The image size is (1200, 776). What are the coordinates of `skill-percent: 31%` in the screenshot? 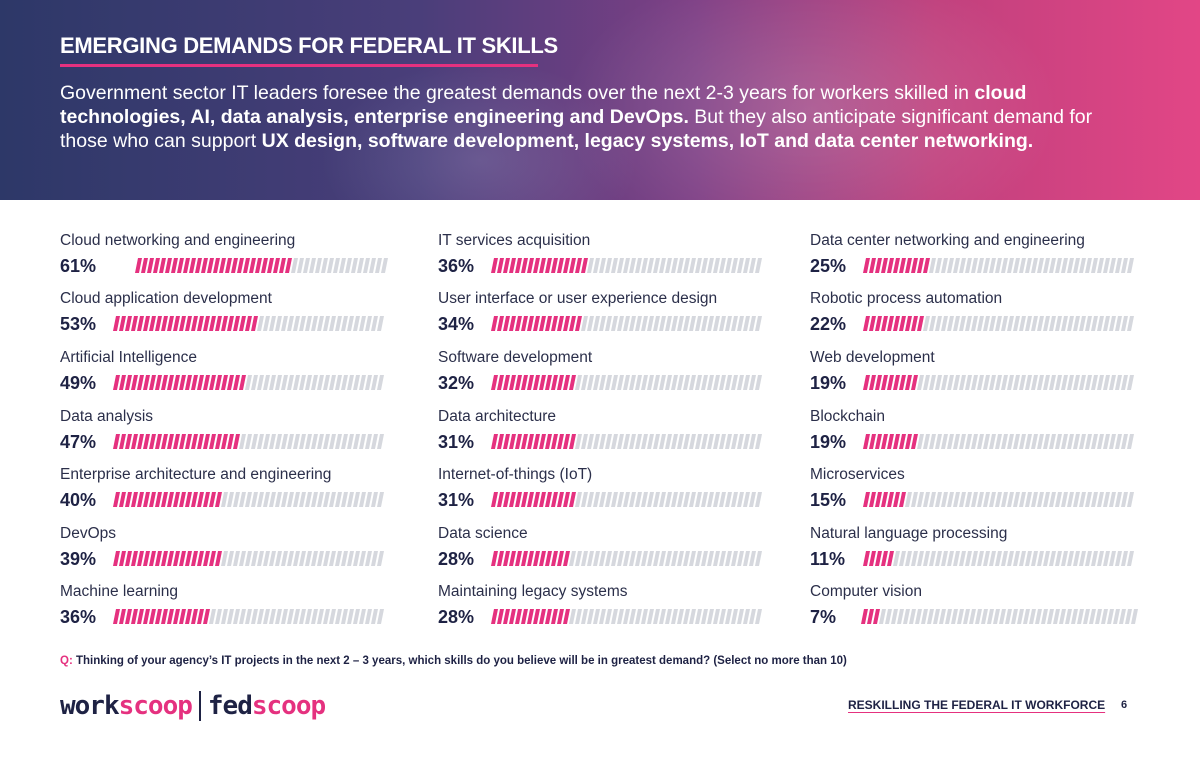 It's located at (456, 500).